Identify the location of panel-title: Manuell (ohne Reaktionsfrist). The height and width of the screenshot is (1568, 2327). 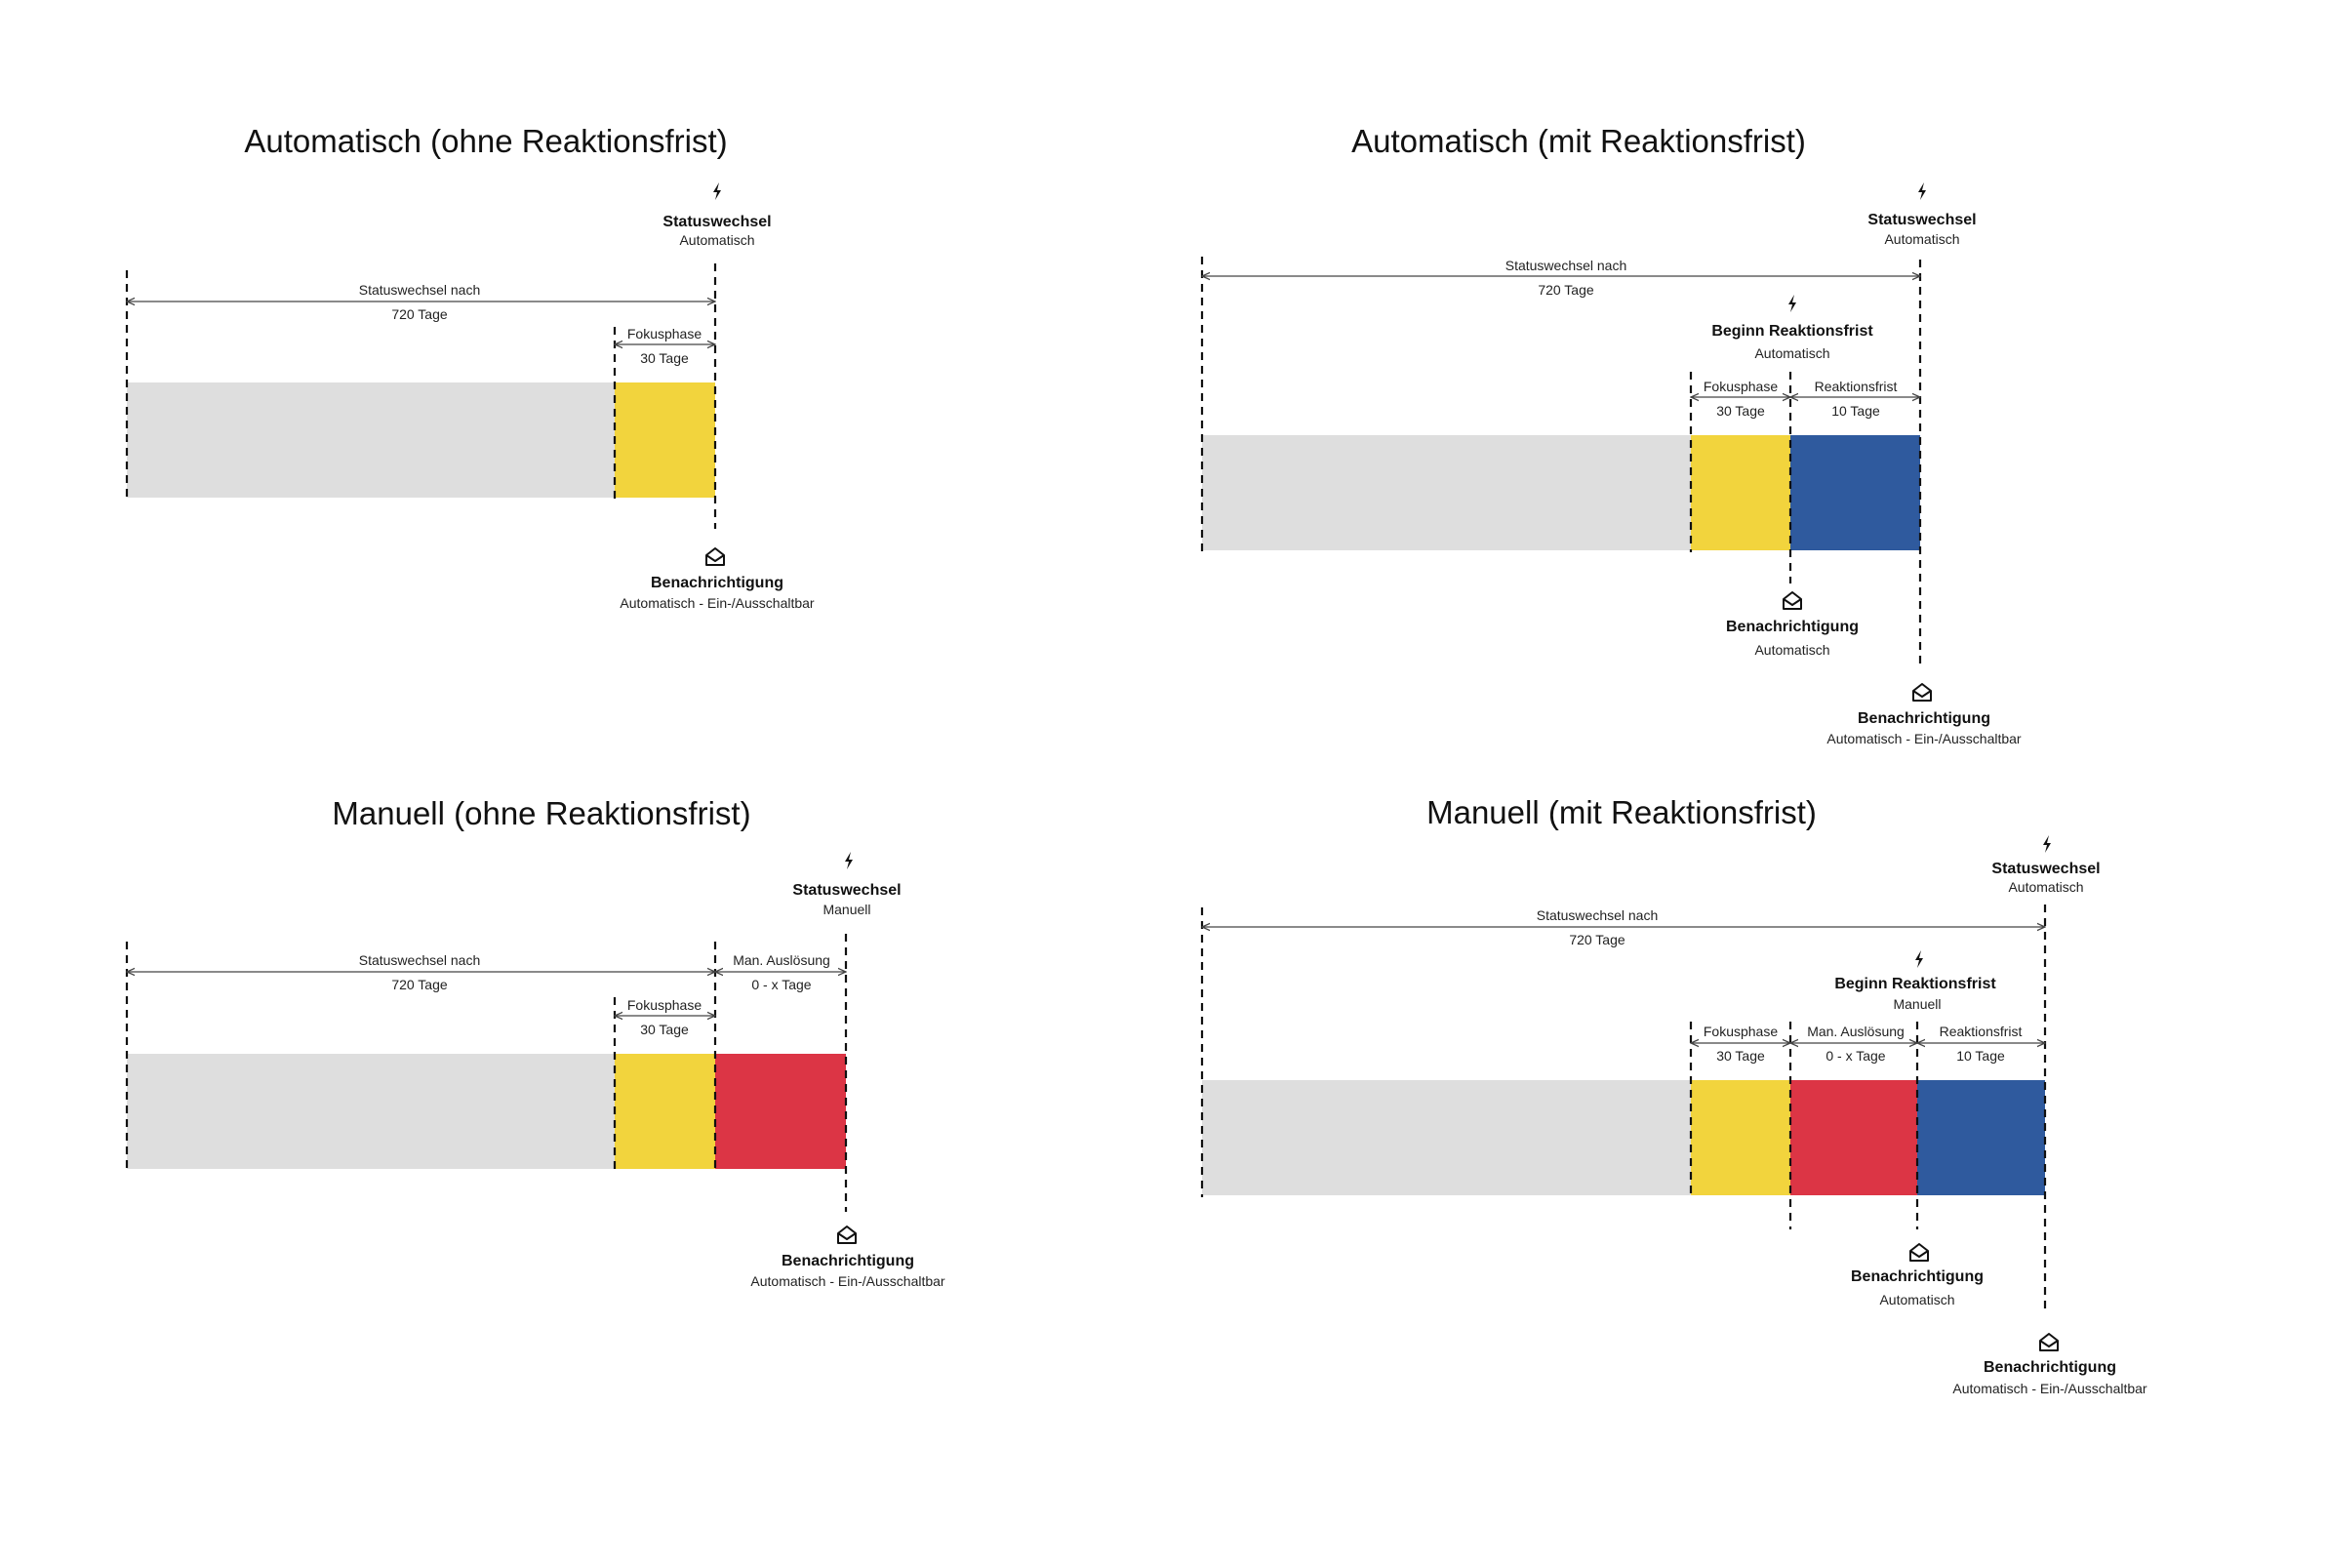
(541, 813).